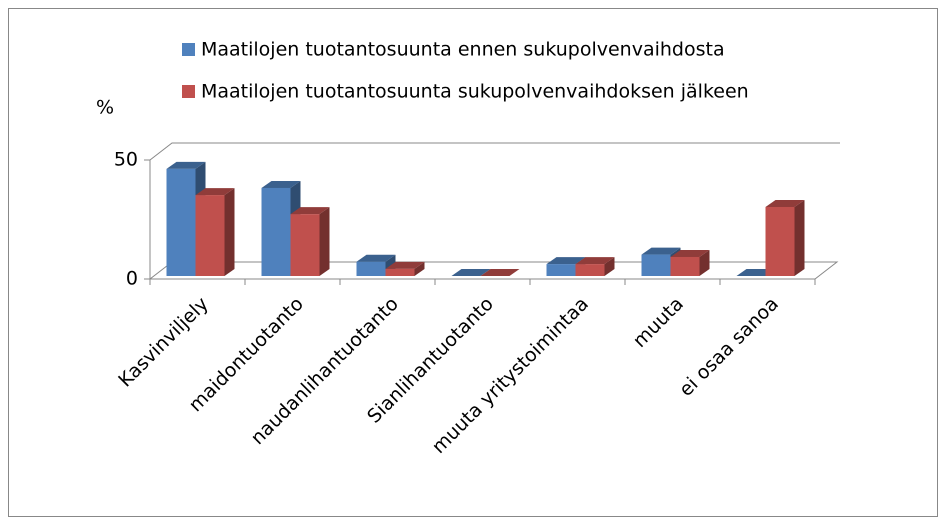 This screenshot has height=525, width=946. What do you see at coordinates (105, 108) in the screenshot?
I see `y-axis-label: %` at bounding box center [105, 108].